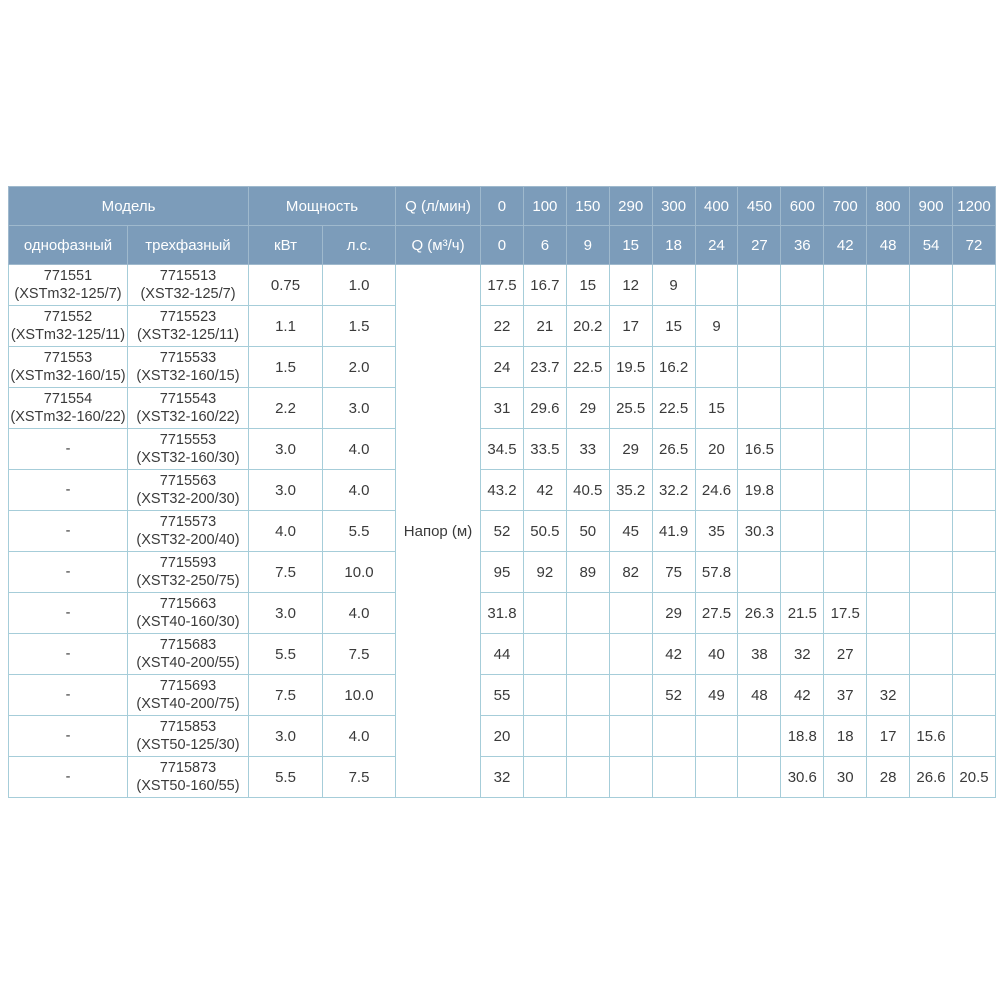 This screenshot has height=1000, width=1000. Describe the element at coordinates (359, 326) in the screenshot. I see `hp-cell: 1.5` at that location.